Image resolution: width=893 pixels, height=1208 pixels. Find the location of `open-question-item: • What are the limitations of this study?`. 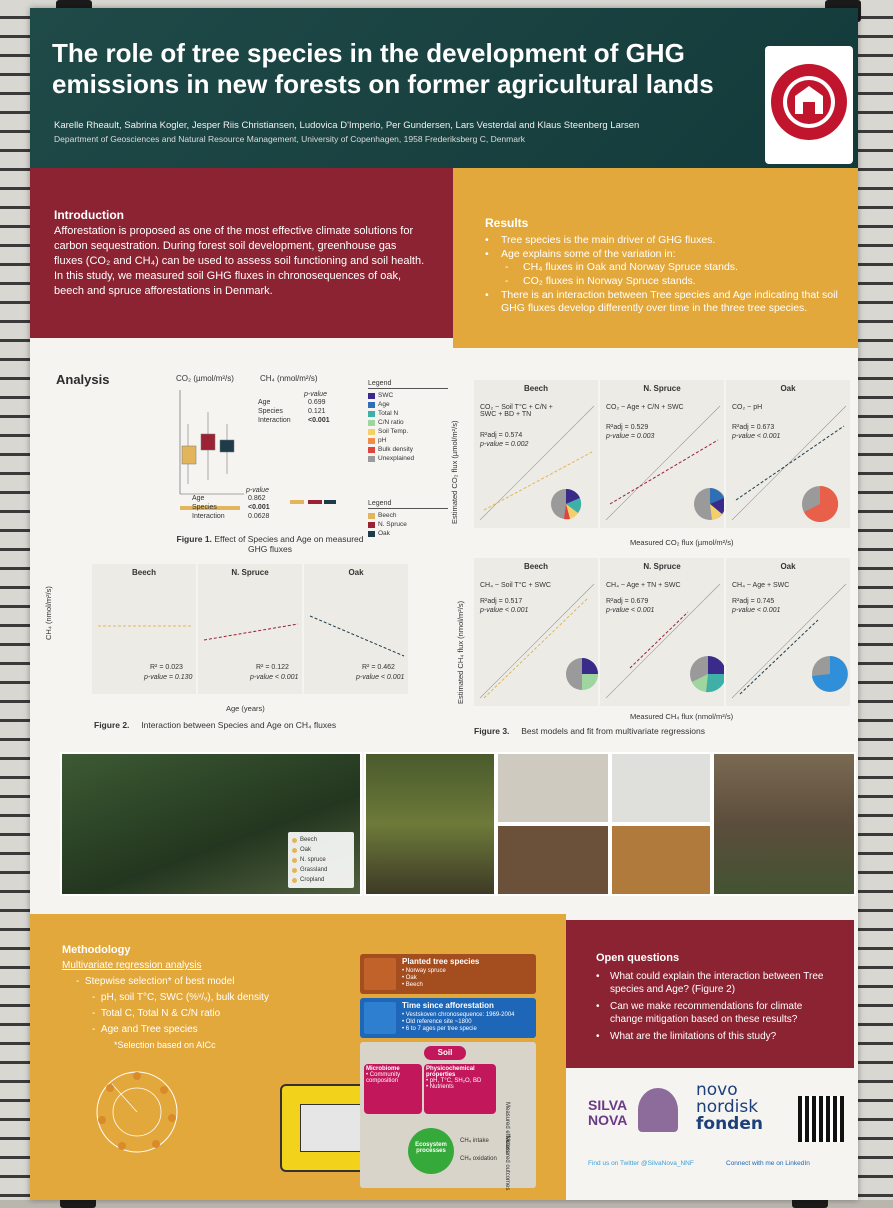

open-question-item: • What are the limitations of this study? is located at coordinates (686, 1036).